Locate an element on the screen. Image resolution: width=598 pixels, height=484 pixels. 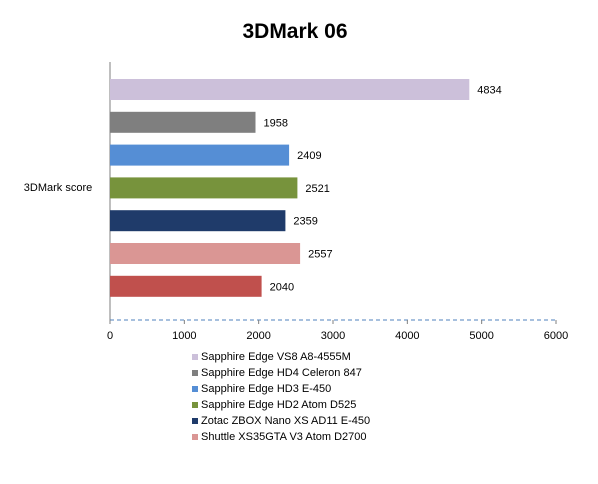
x-tick-label-5000: 5000 is located at coordinates (481, 336).